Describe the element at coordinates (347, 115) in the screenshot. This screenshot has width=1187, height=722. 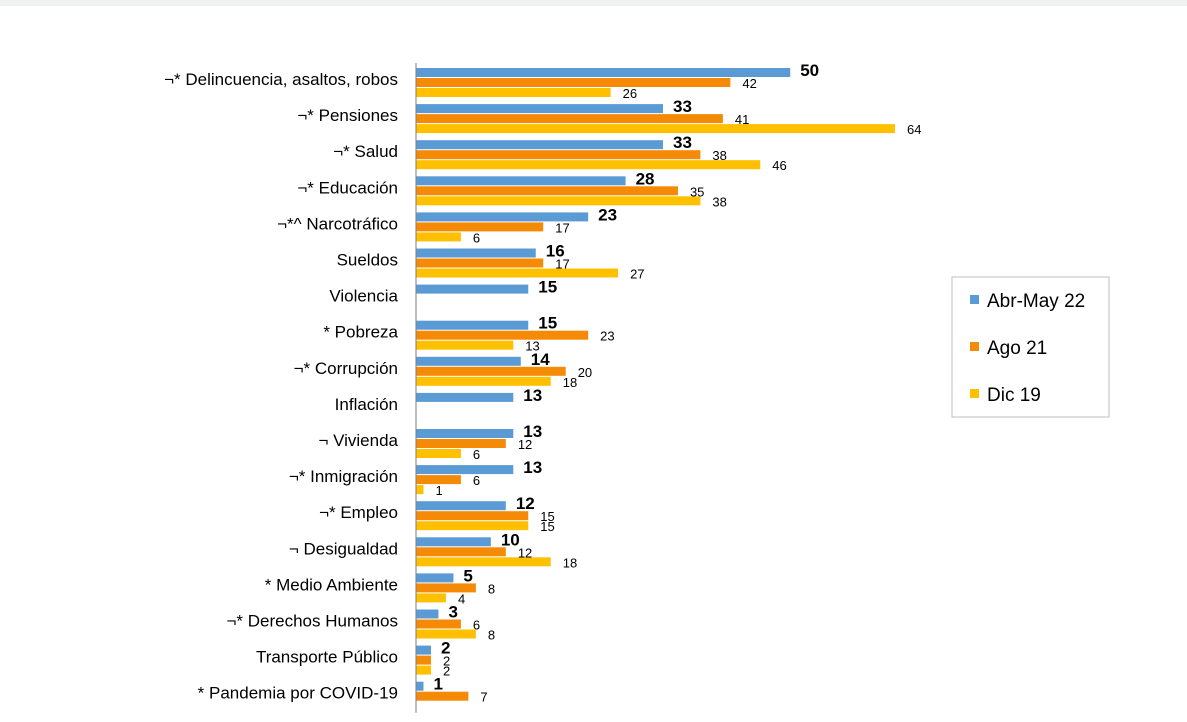
I see `category-label: ¬* Pensiones` at that location.